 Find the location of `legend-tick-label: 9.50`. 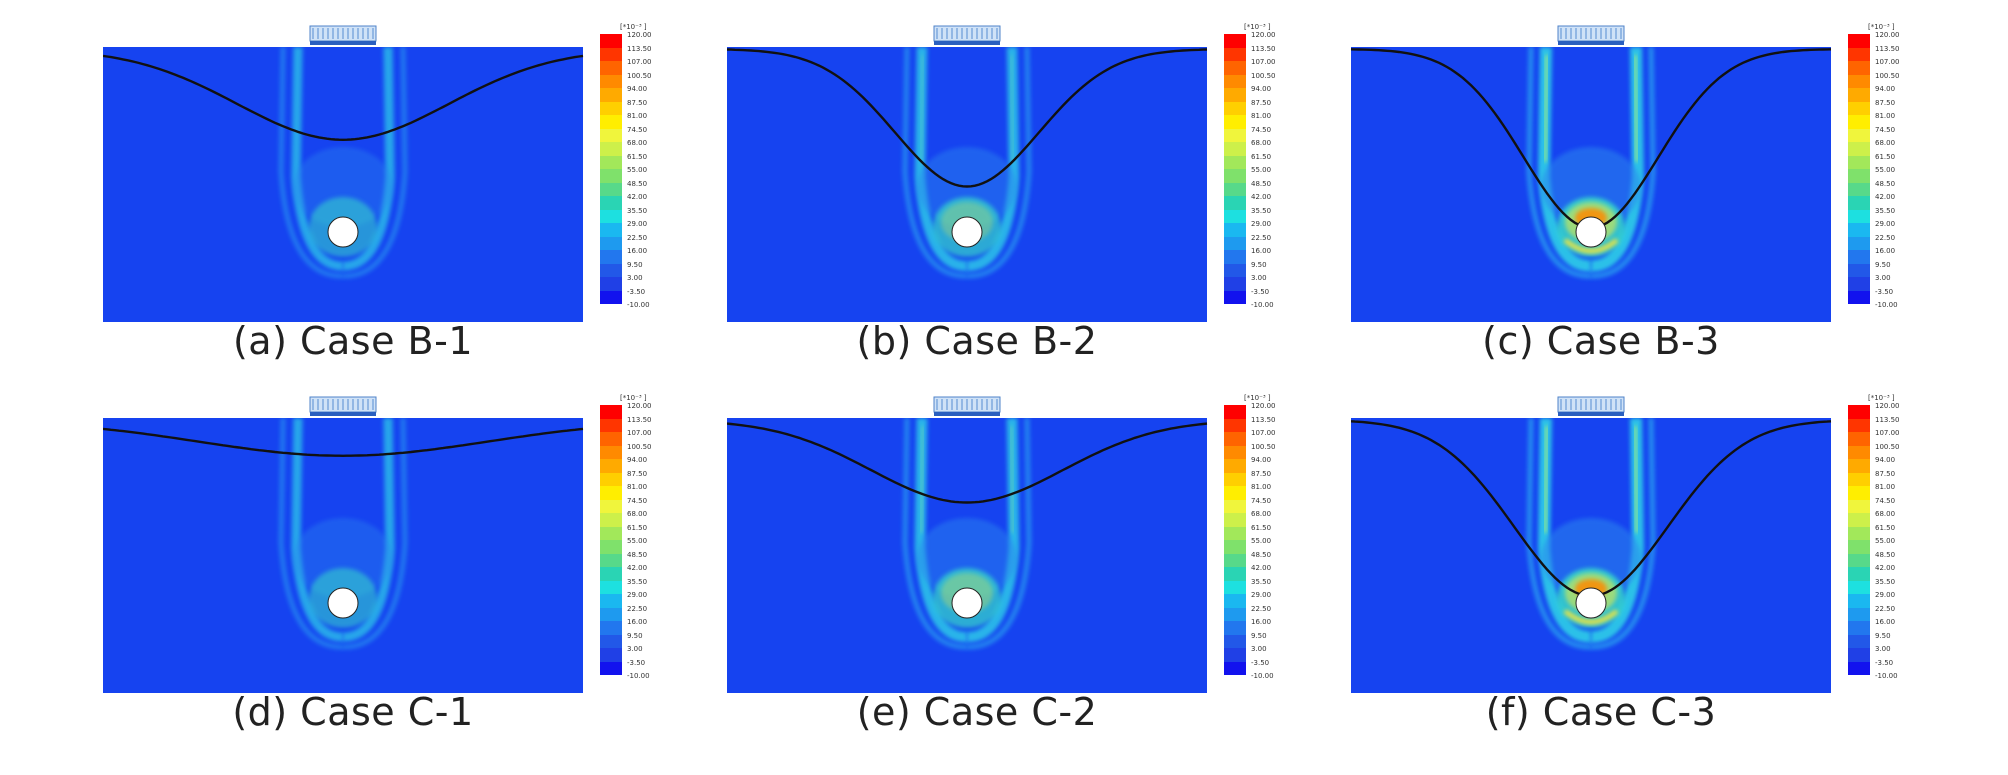

legend-tick-label: 9.50 is located at coordinates (1883, 635).